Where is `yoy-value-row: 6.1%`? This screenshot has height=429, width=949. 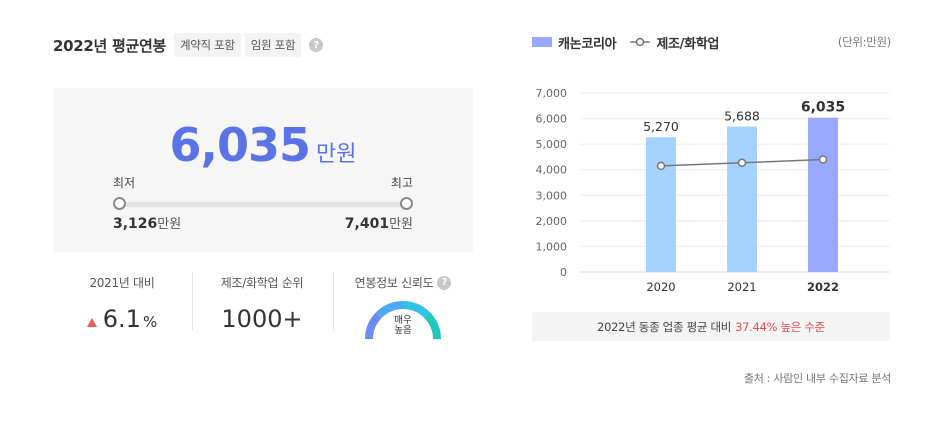 yoy-value-row: 6.1% is located at coordinates (122, 319).